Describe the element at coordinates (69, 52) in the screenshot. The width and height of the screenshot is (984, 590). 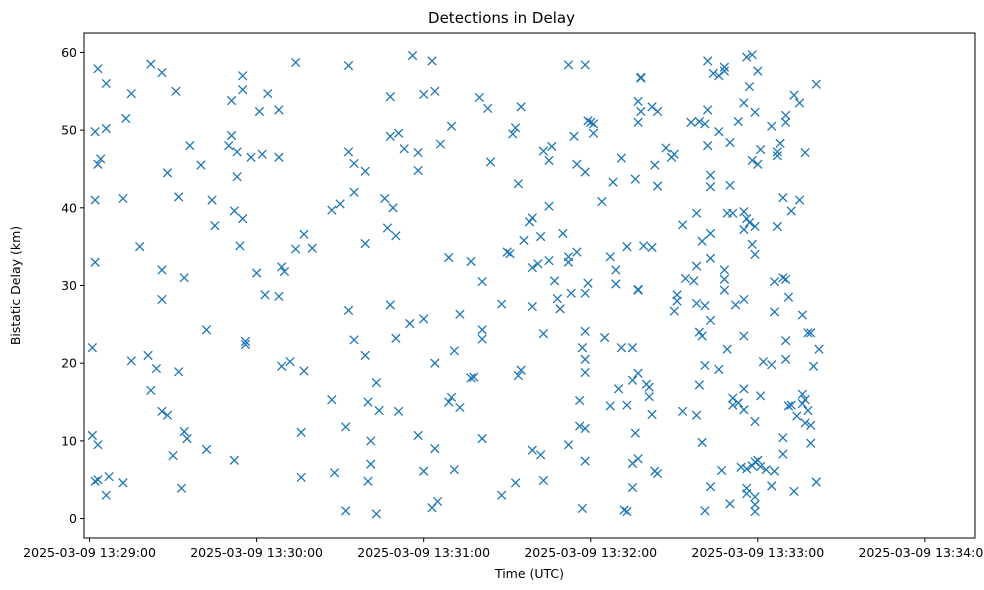
I see `y-tick-label: 60` at that location.